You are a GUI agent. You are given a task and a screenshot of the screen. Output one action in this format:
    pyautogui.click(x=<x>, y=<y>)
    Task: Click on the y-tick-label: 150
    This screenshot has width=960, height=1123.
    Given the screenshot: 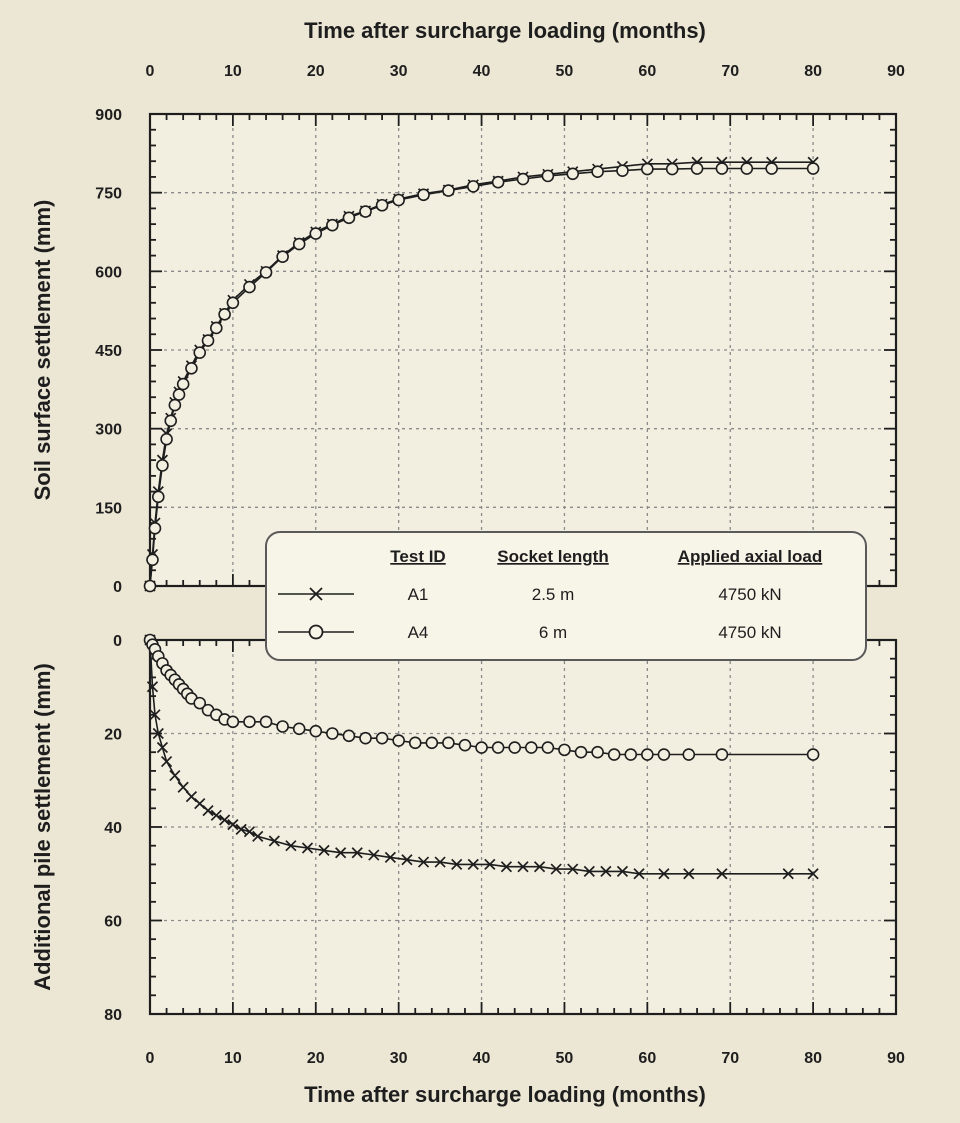 What is the action you would take?
    pyautogui.click(x=108, y=508)
    